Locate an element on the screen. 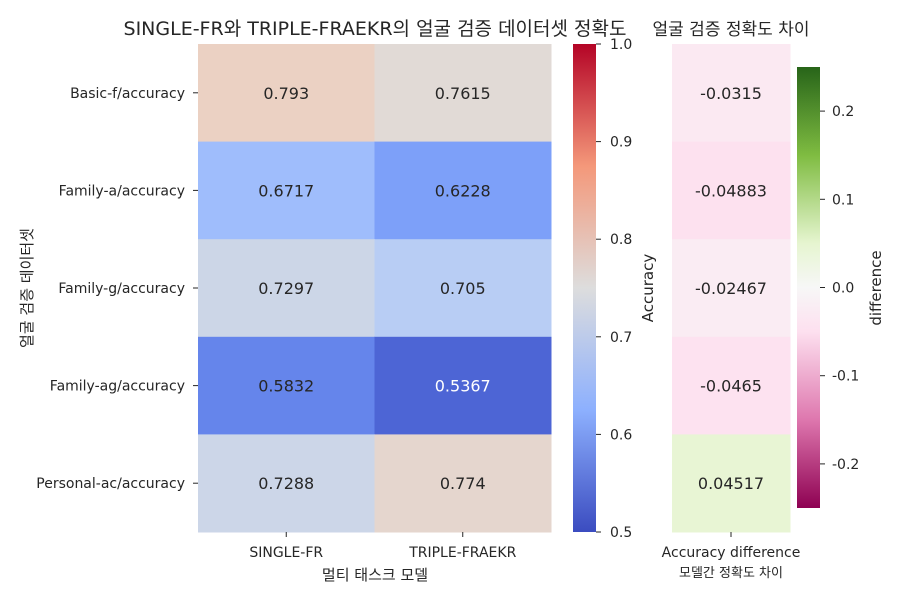  main-heatmap-y-tick-label: Family-a/accuracy is located at coordinates (122, 191).